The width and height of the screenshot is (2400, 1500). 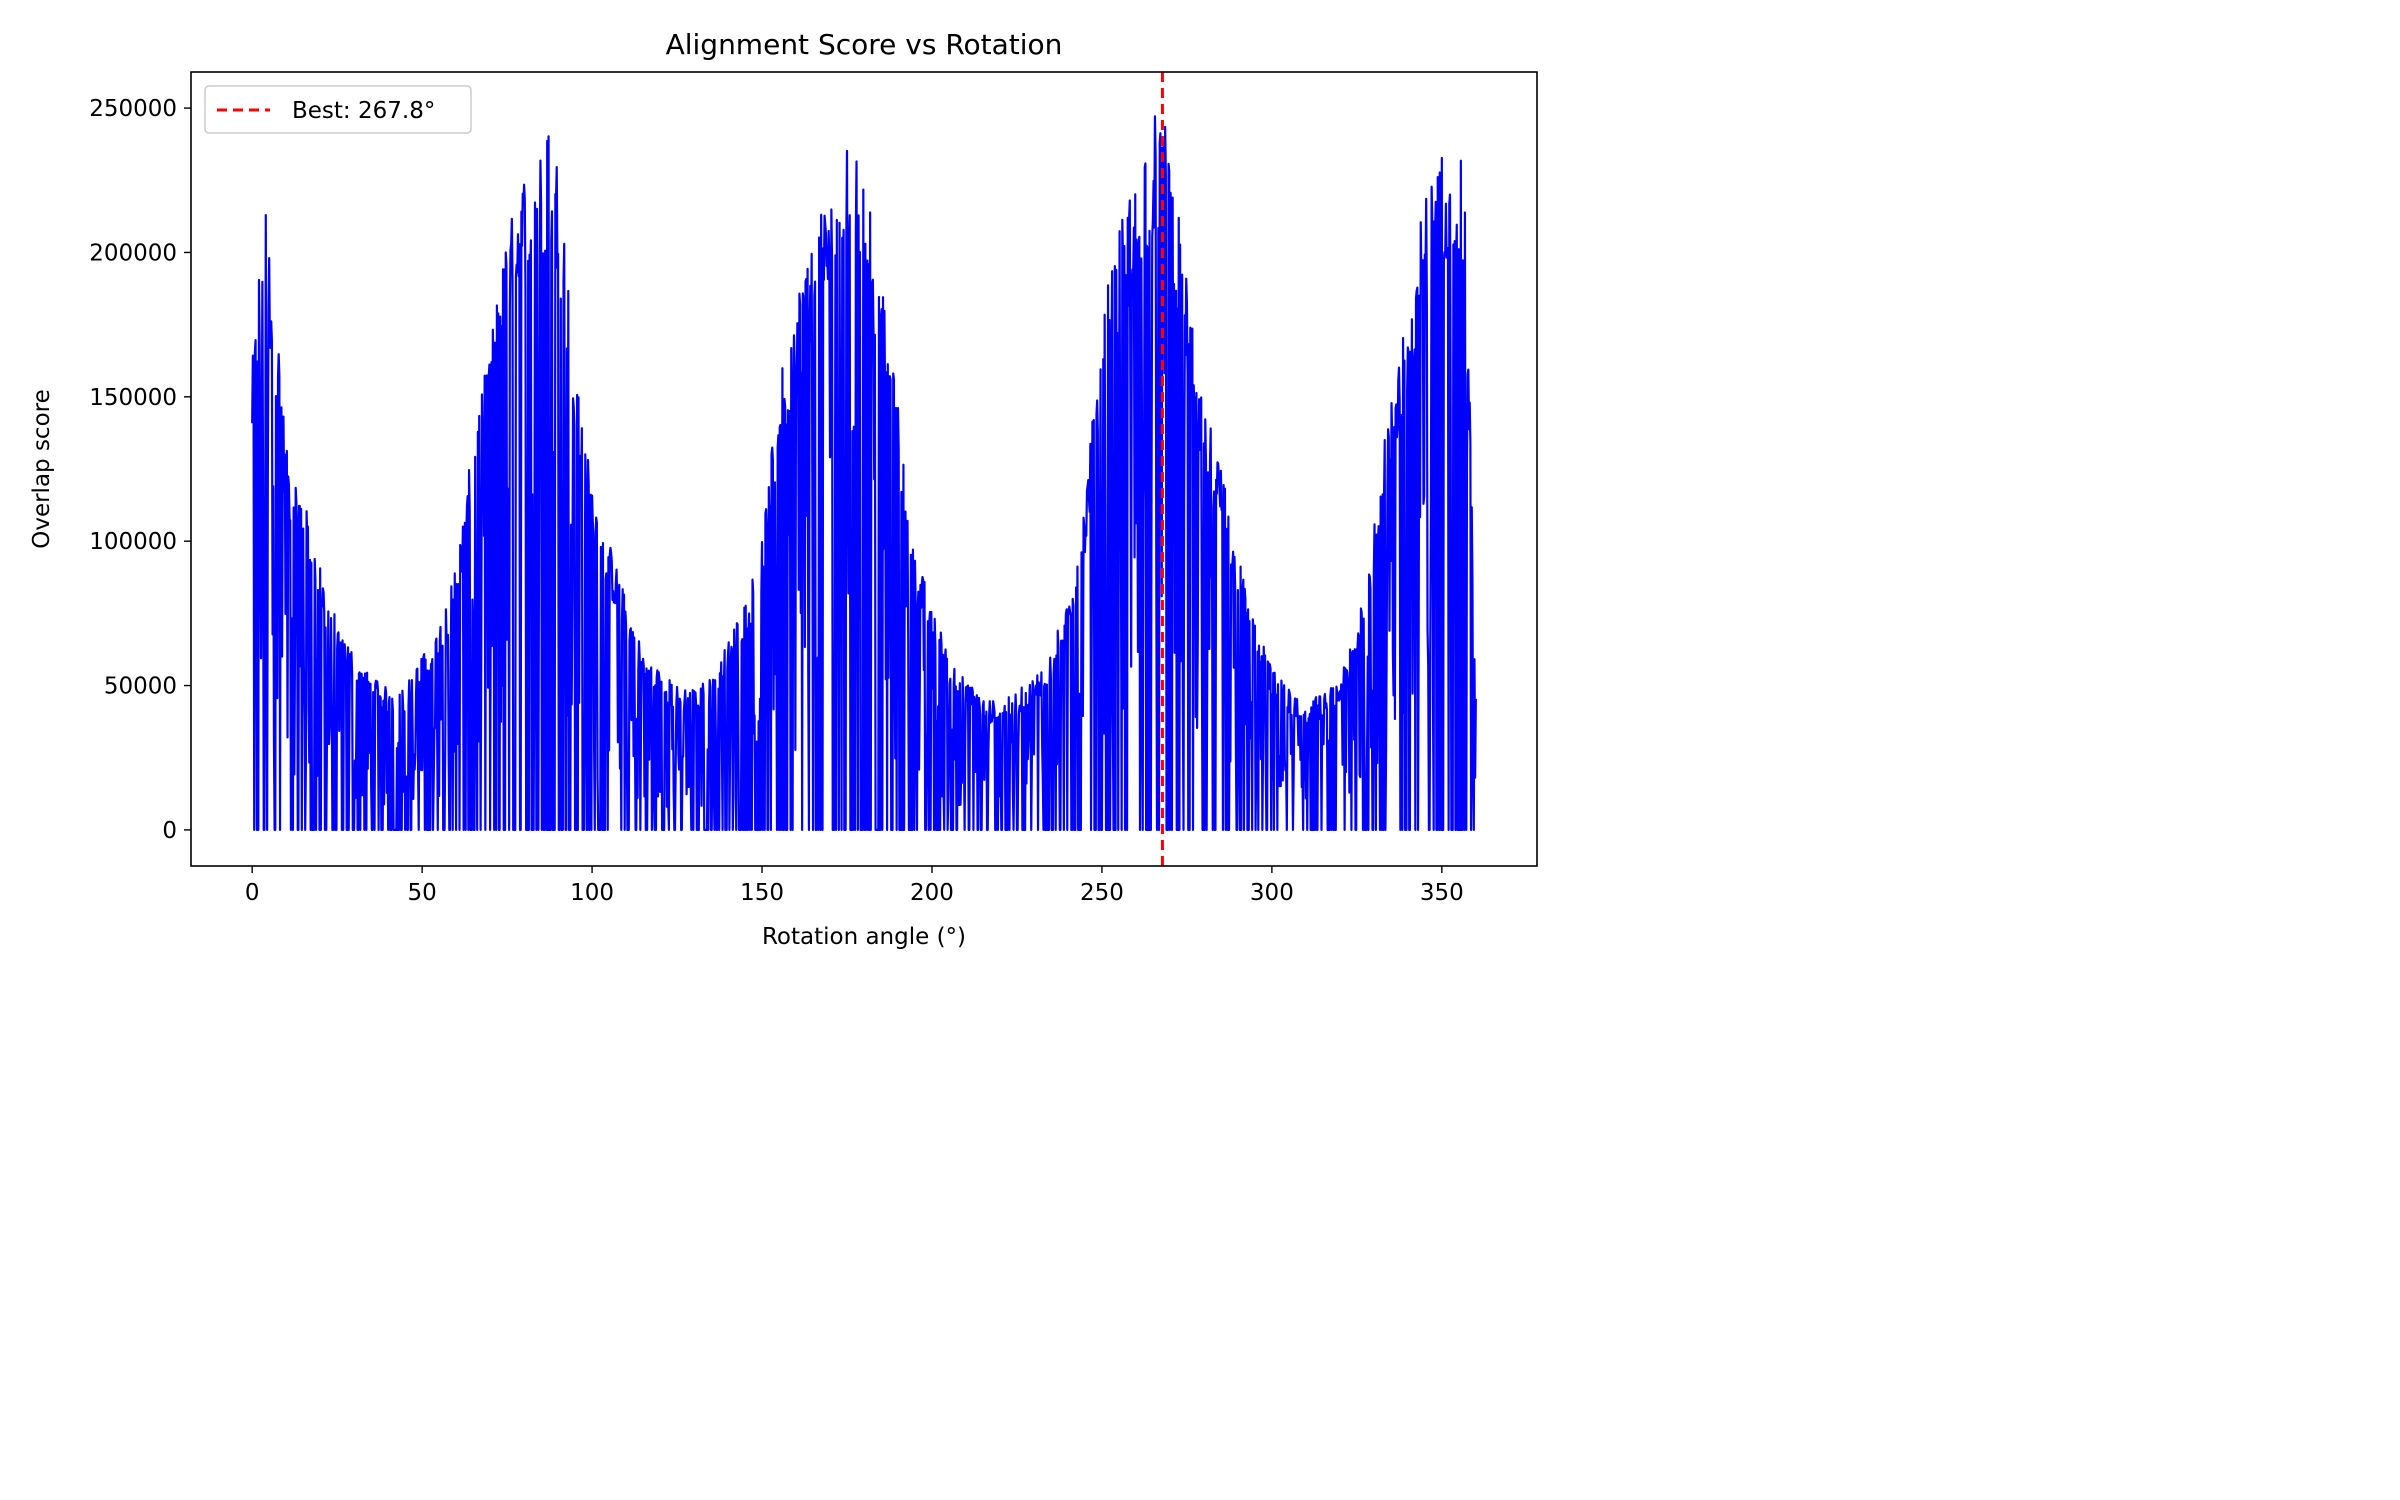 I want to click on x-tick-label: 250, so click(x=1102, y=893).